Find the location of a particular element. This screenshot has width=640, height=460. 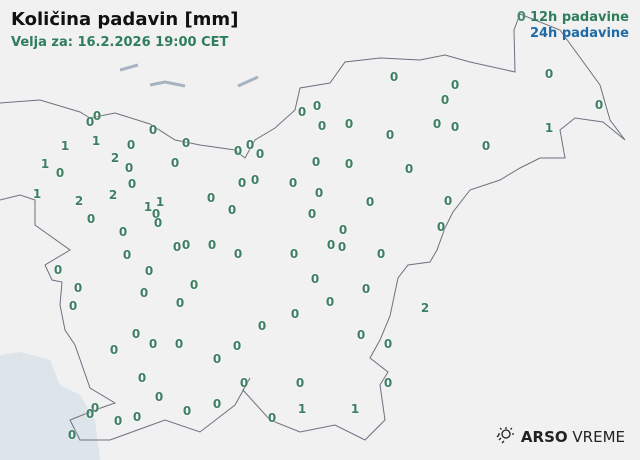

brand-vreme: VREME is located at coordinates (598, 437).